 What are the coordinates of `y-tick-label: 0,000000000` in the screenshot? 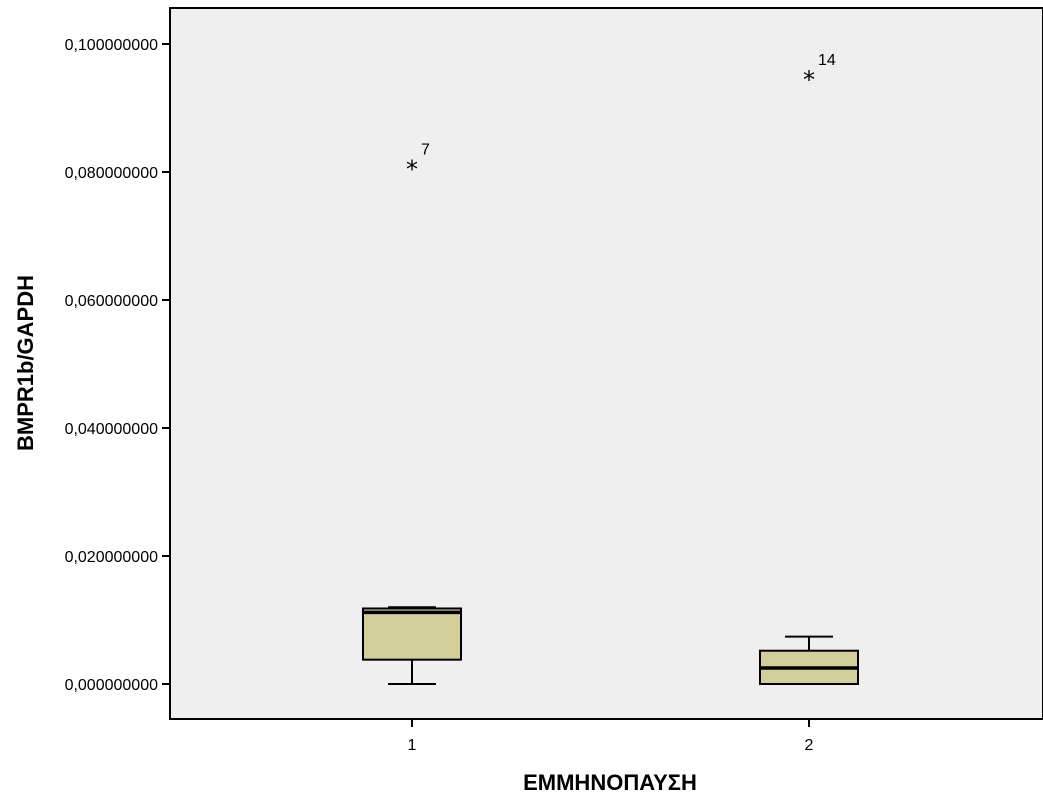 It's located at (112, 685).